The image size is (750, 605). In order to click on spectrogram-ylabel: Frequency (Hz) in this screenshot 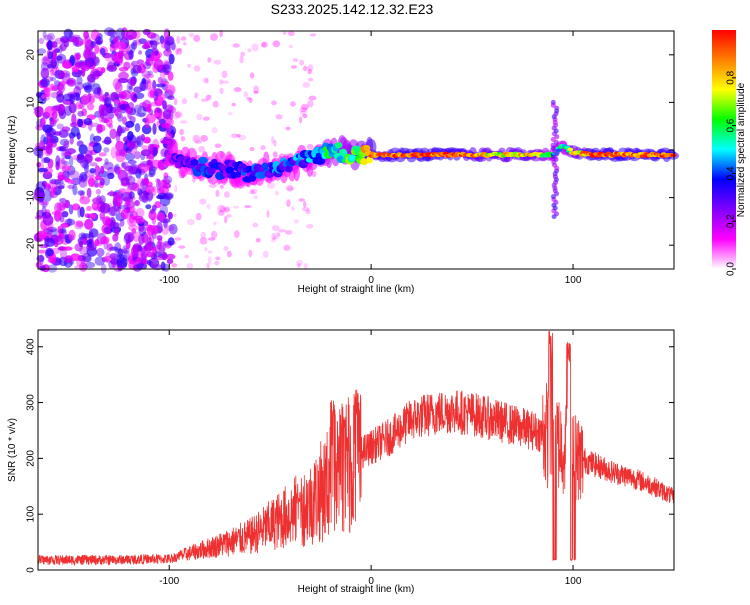, I will do `click(12, 150)`.